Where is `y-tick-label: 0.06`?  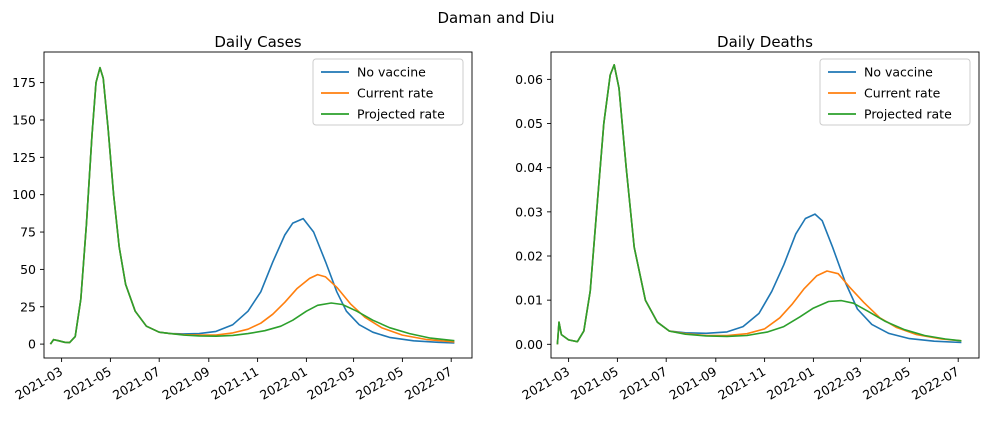
y-tick-label: 0.06 is located at coordinates (529, 79).